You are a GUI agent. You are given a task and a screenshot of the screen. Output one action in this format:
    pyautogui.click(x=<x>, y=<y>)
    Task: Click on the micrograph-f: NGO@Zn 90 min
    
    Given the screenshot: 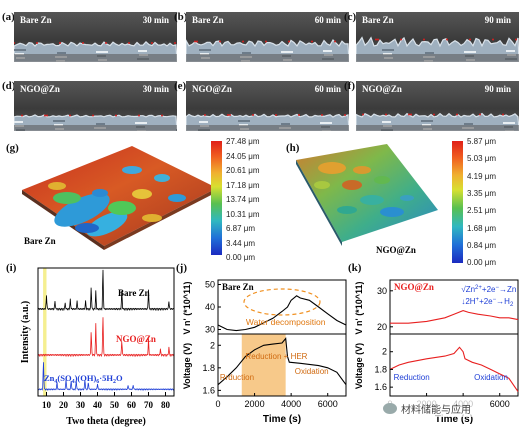 What is the action you would take?
    pyautogui.click(x=437, y=106)
    